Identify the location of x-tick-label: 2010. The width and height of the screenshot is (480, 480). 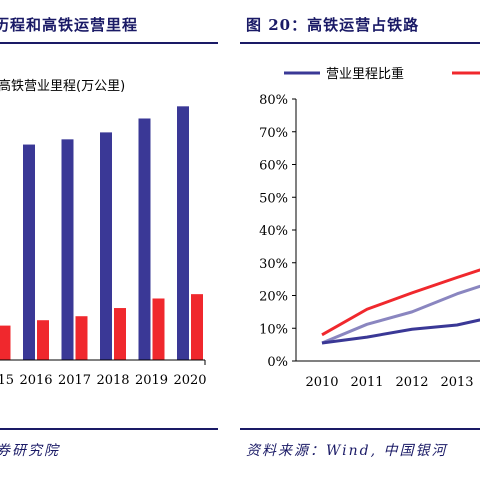
(321, 382).